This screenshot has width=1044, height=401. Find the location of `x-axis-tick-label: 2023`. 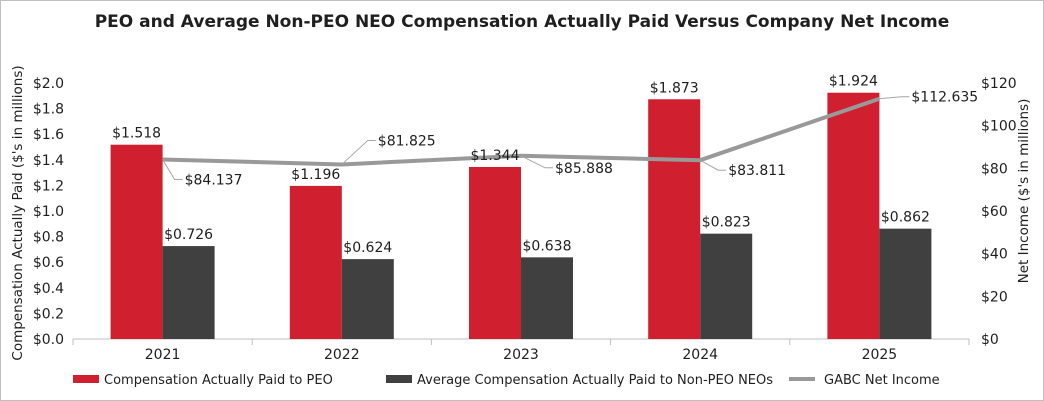

x-axis-tick-label: 2023 is located at coordinates (521, 355).